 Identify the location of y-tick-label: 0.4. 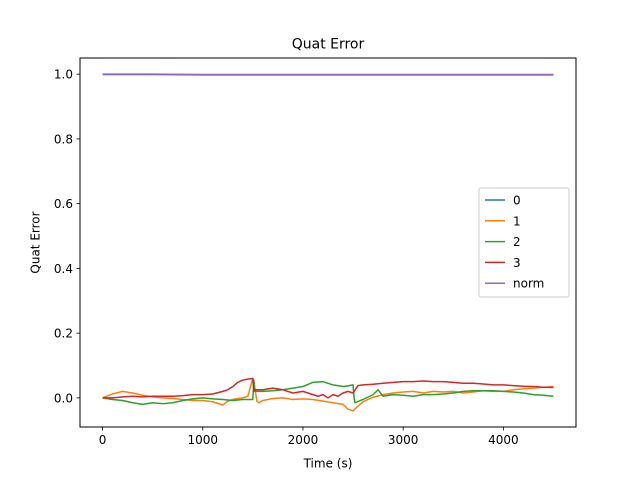
(63, 269).